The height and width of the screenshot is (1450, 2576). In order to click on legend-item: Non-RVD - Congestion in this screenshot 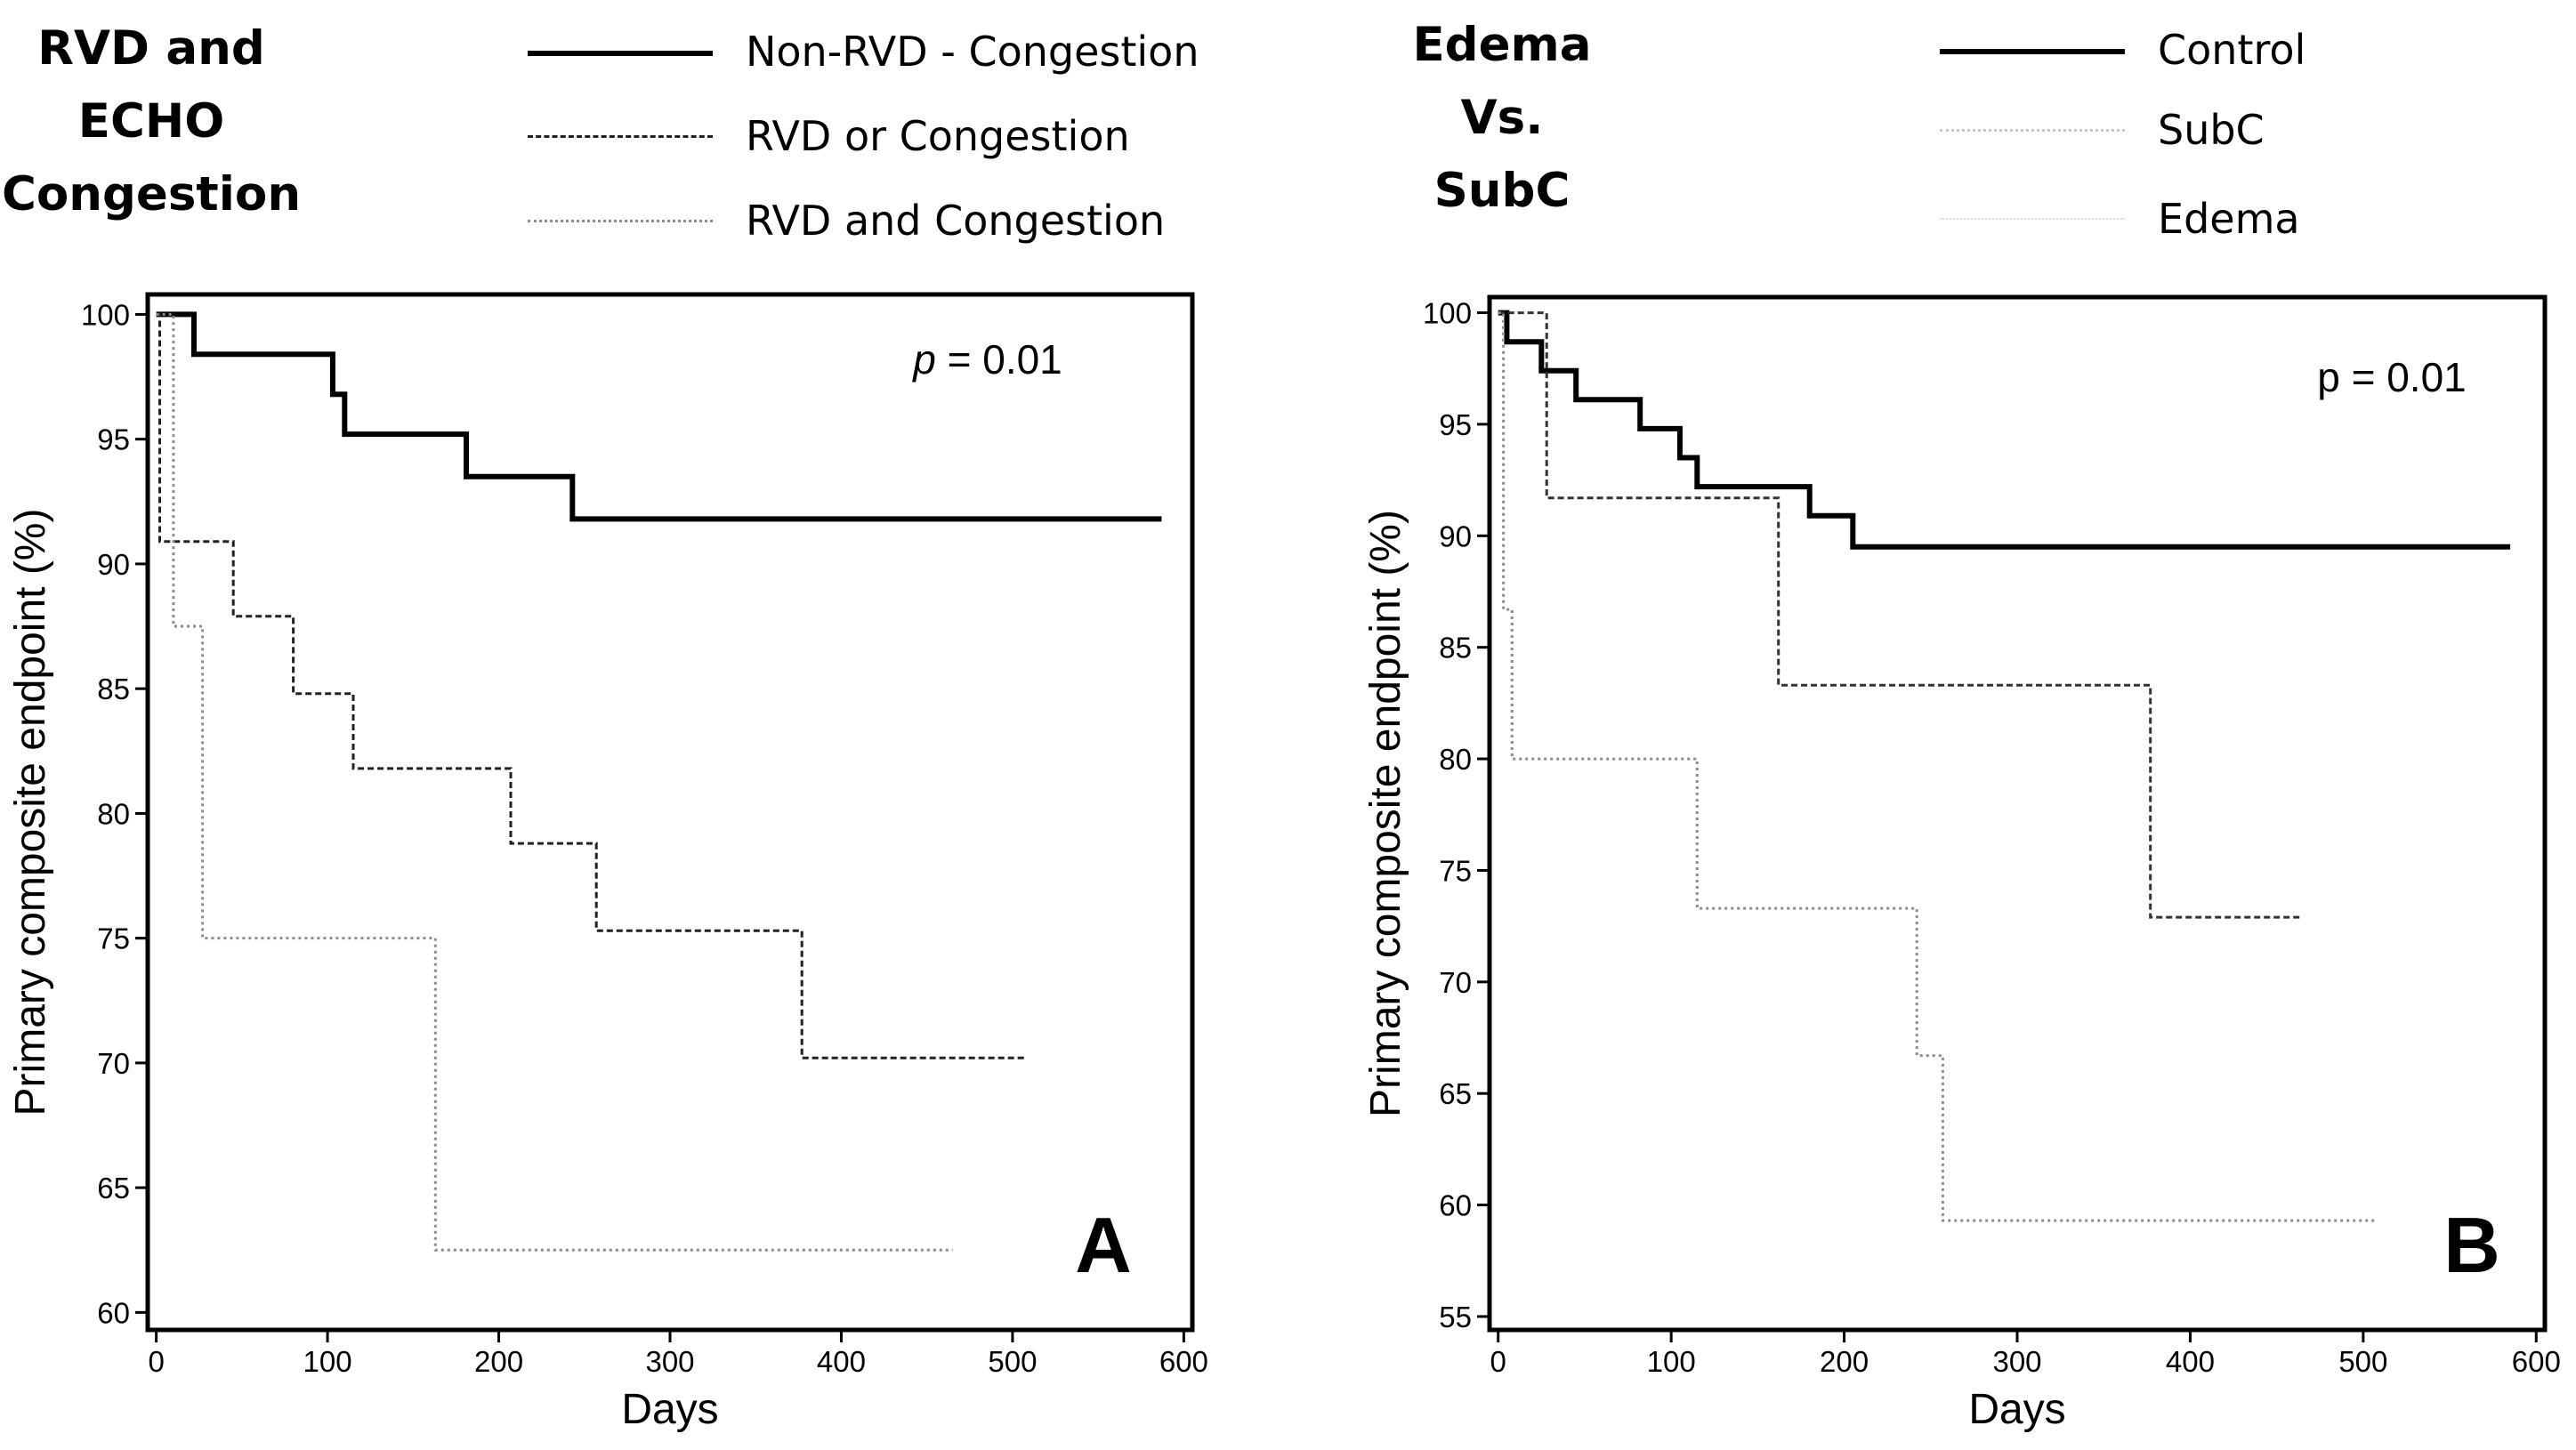, I will do `click(892, 51)`.